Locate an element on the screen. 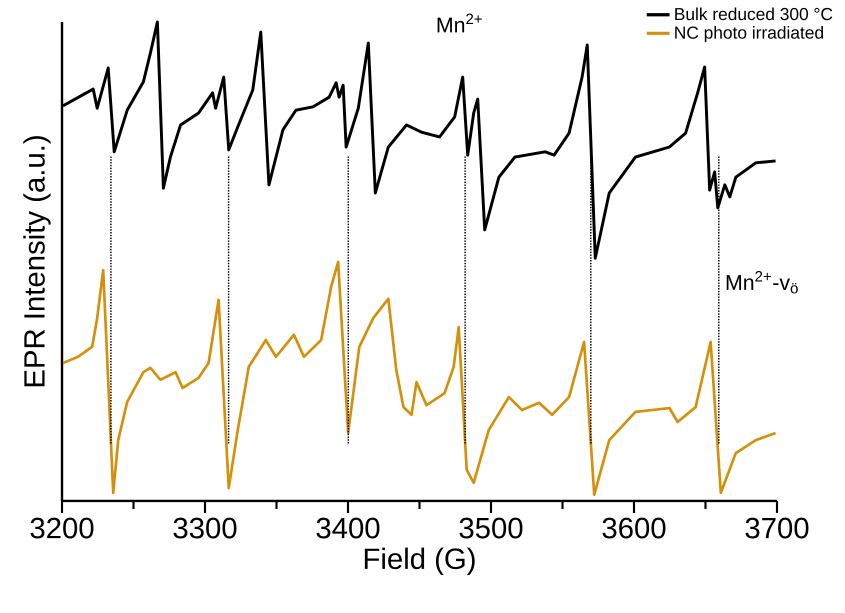 The height and width of the screenshot is (613, 845). x-tick-label: 3500 is located at coordinates (490, 528).